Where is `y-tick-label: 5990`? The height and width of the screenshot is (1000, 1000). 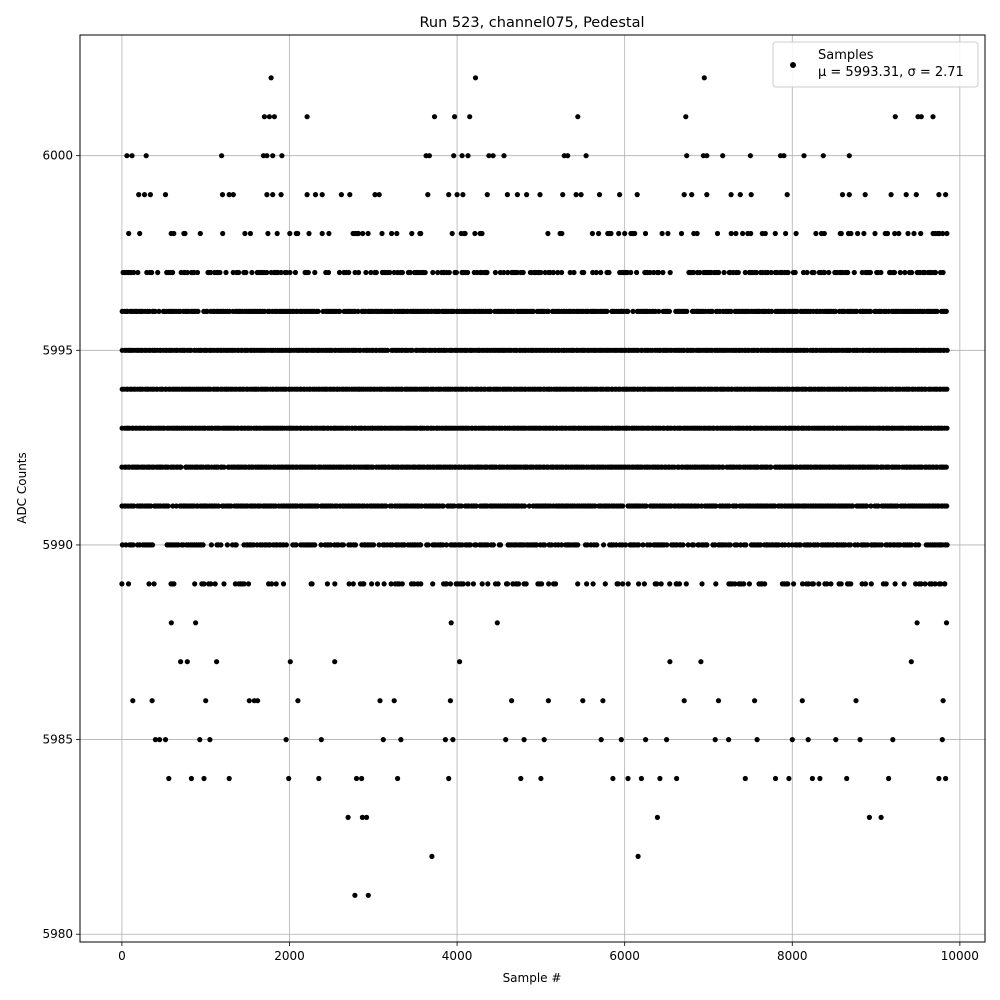
y-tick-label: 5990 is located at coordinates (57, 545).